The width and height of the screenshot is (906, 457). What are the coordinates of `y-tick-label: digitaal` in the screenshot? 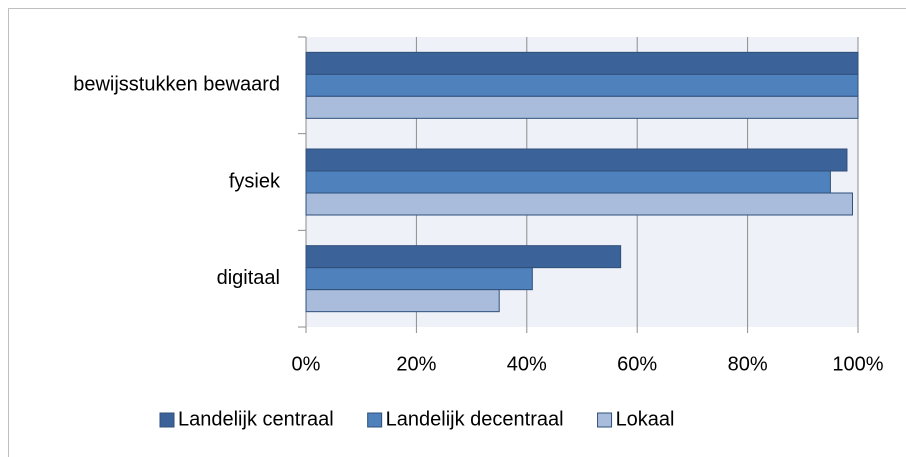 It's located at (248, 278).